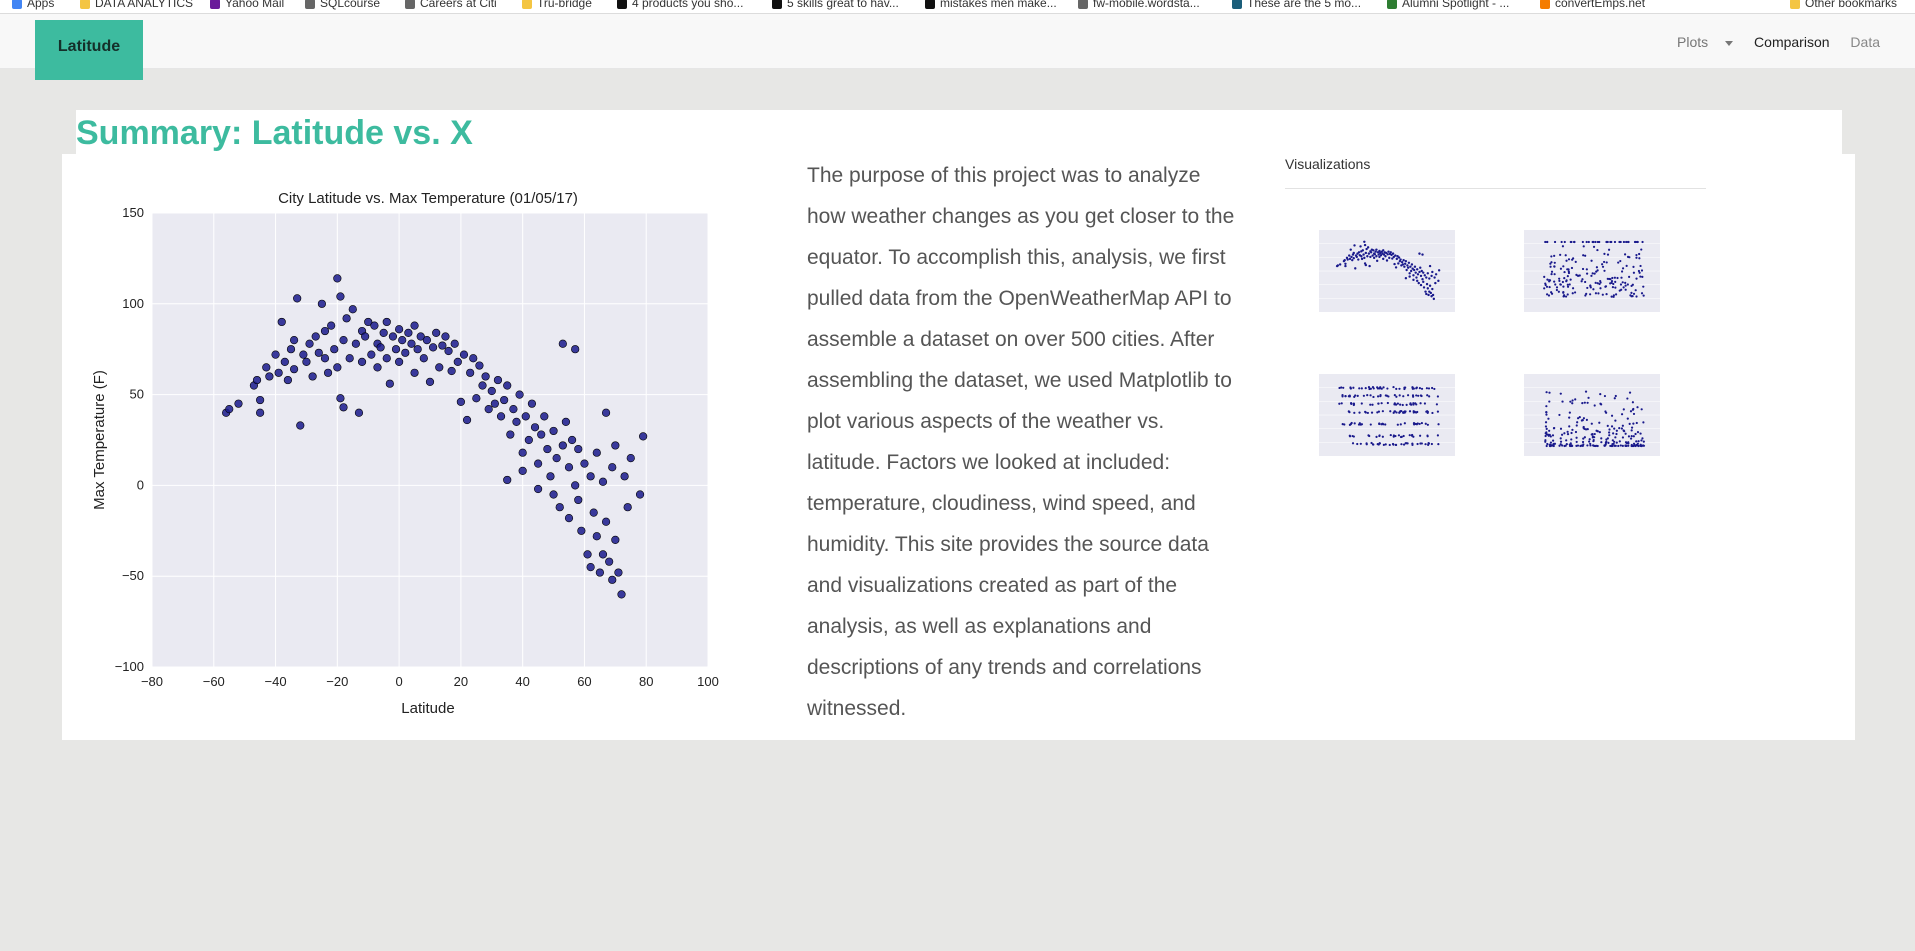 The width and height of the screenshot is (1915, 951). I want to click on bookmark-apps: Apps, so click(33, 5).